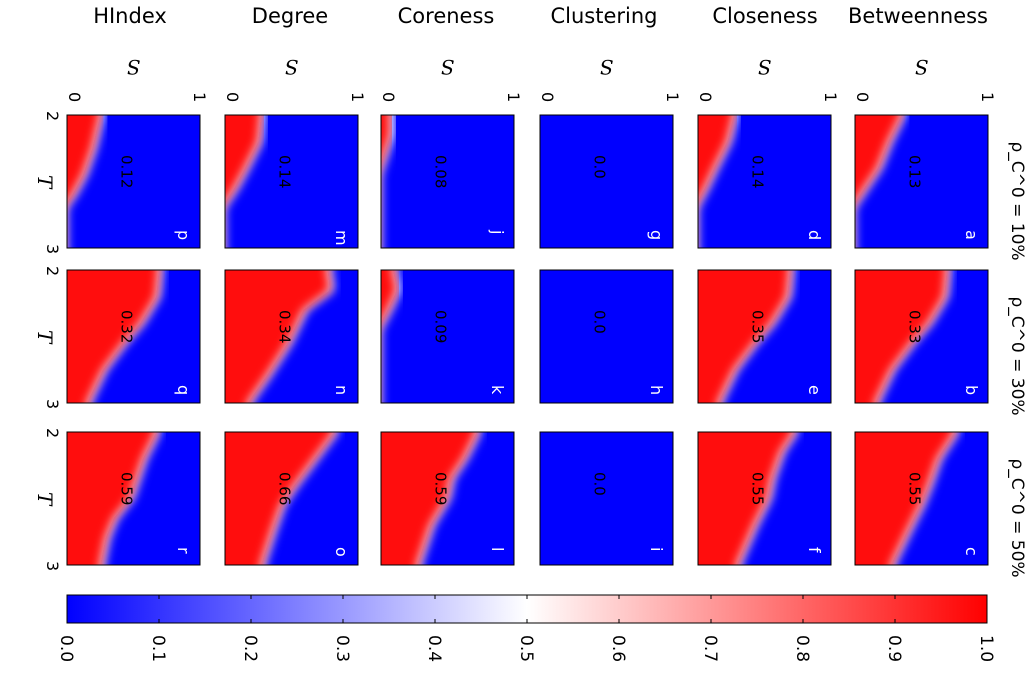 The height and width of the screenshot is (675, 1035). Describe the element at coordinates (526, 648) in the screenshot. I see `colorbar-tick-label: 0.5` at that location.